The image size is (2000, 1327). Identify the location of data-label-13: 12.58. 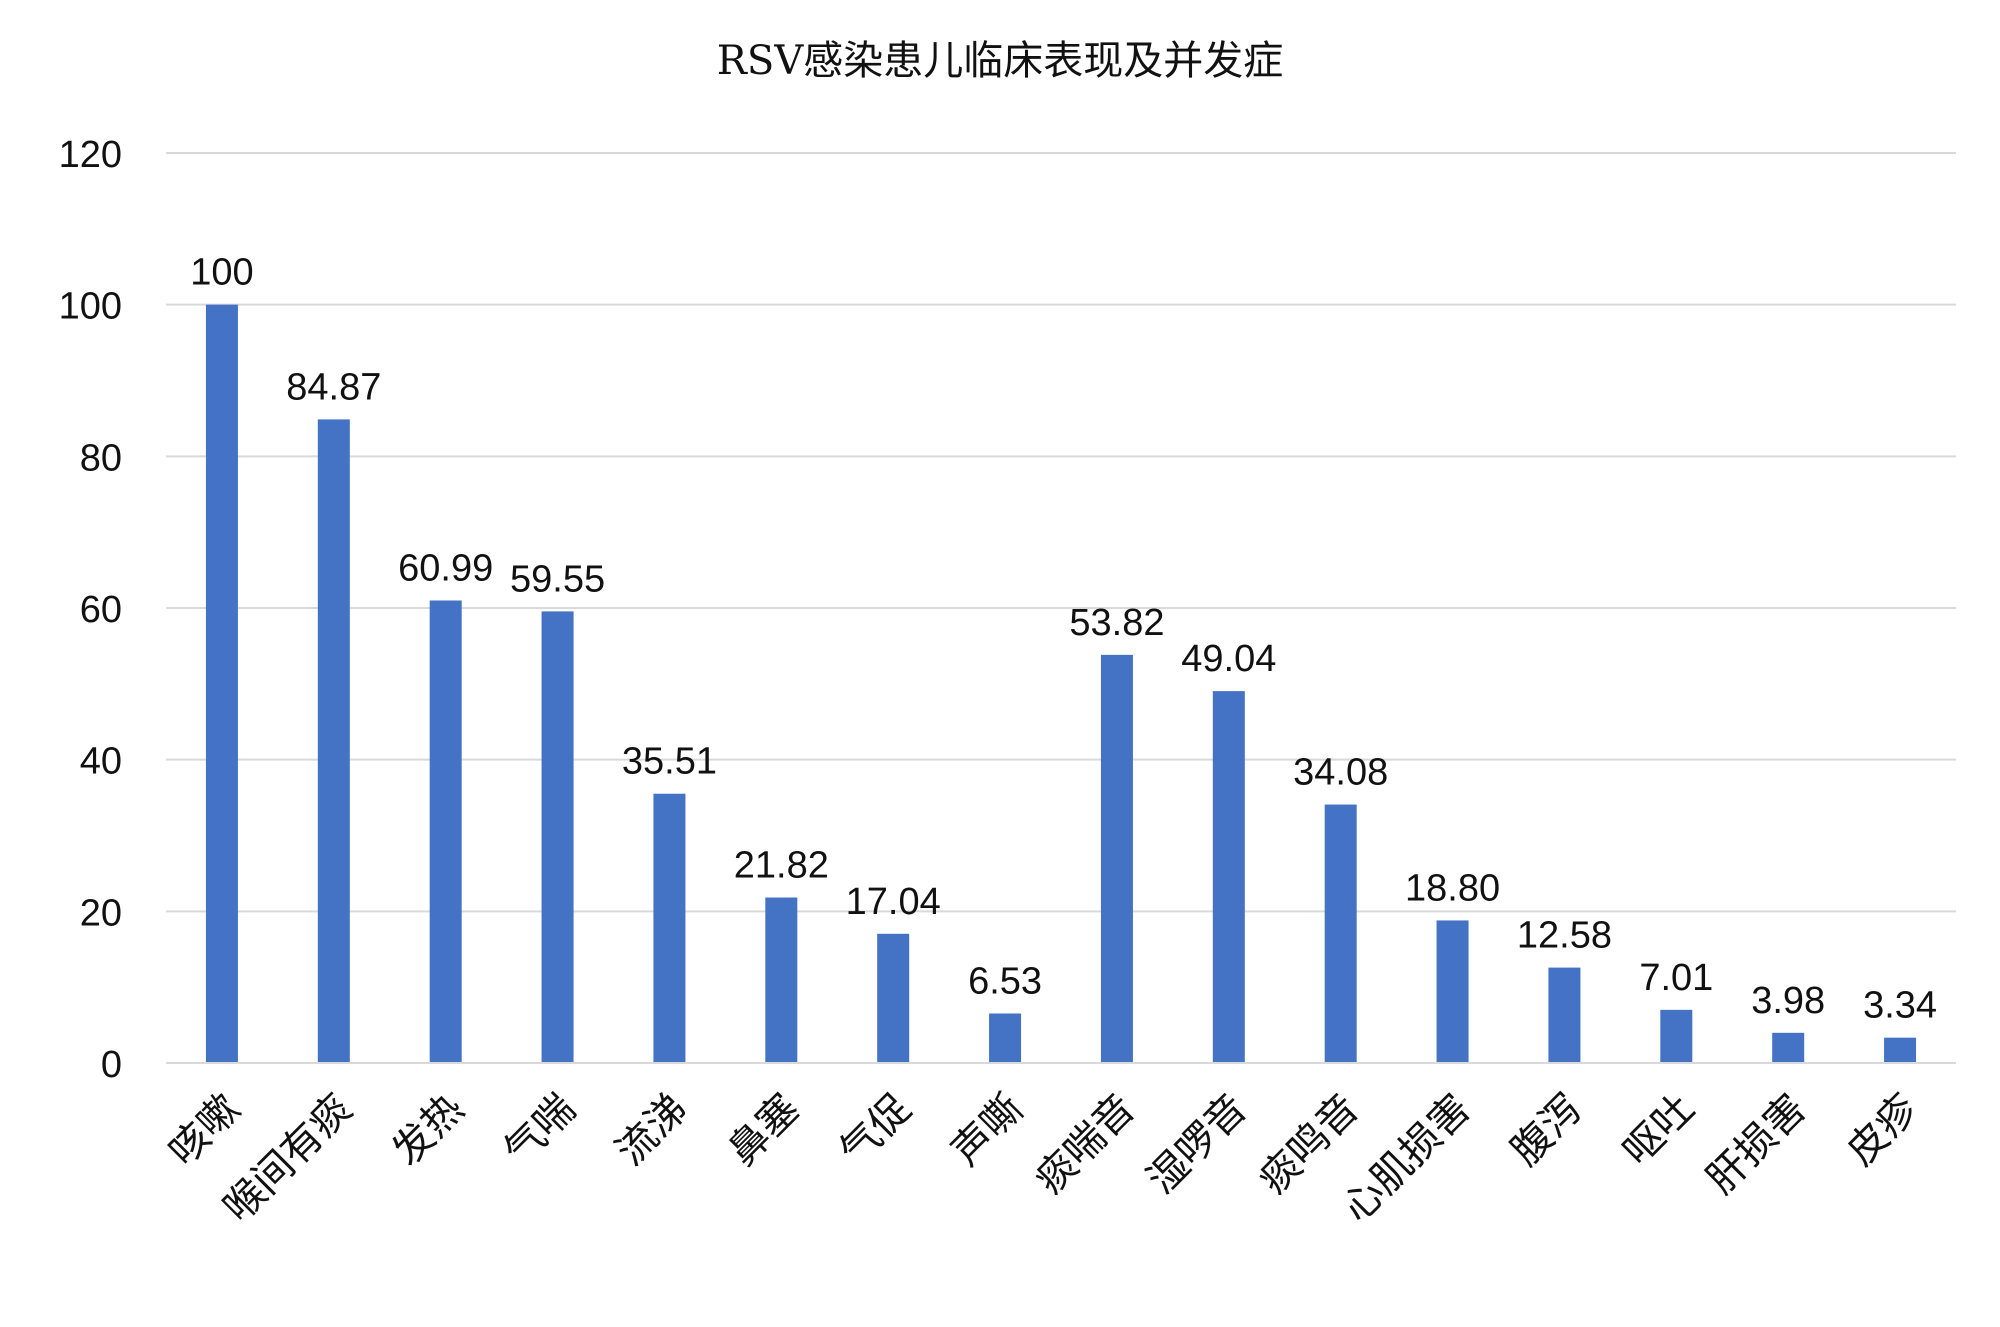
(1564, 936).